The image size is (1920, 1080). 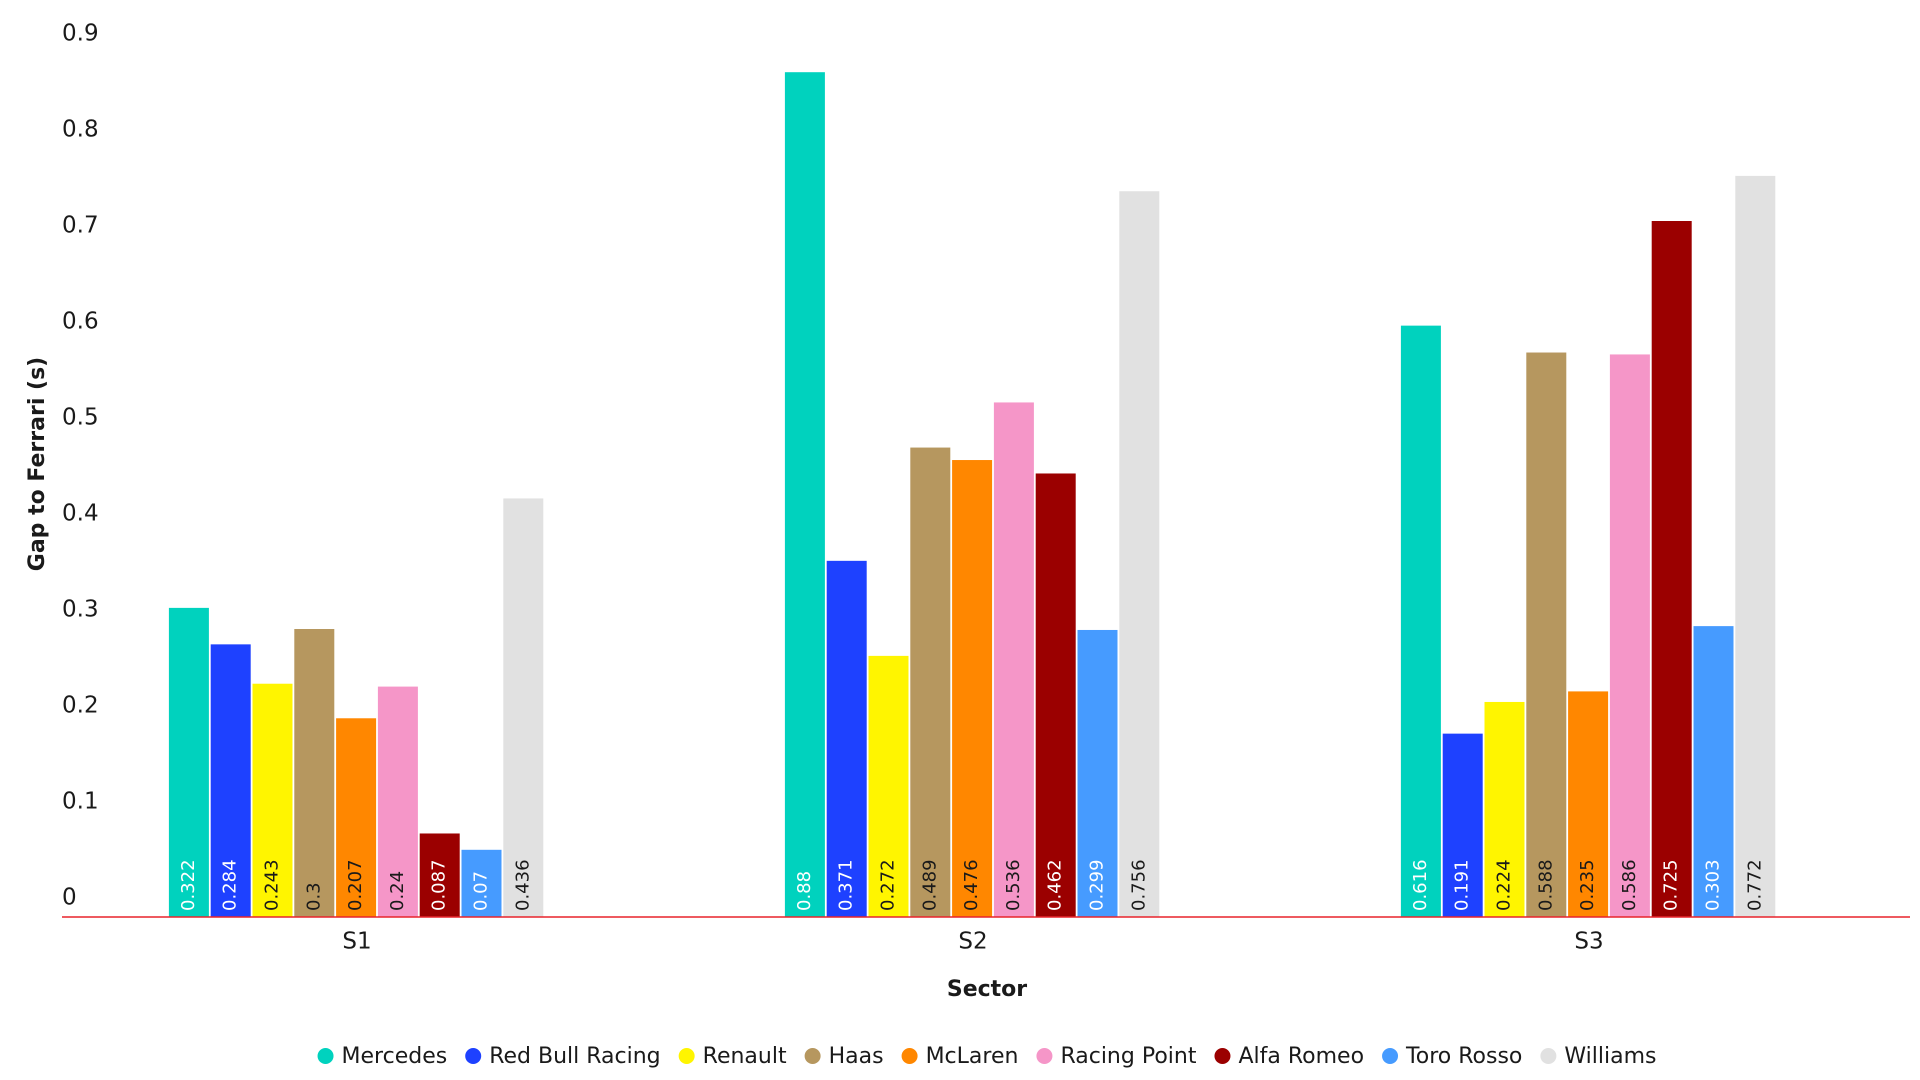 I want to click on legend-label: Mercedes, so click(x=395, y=1056).